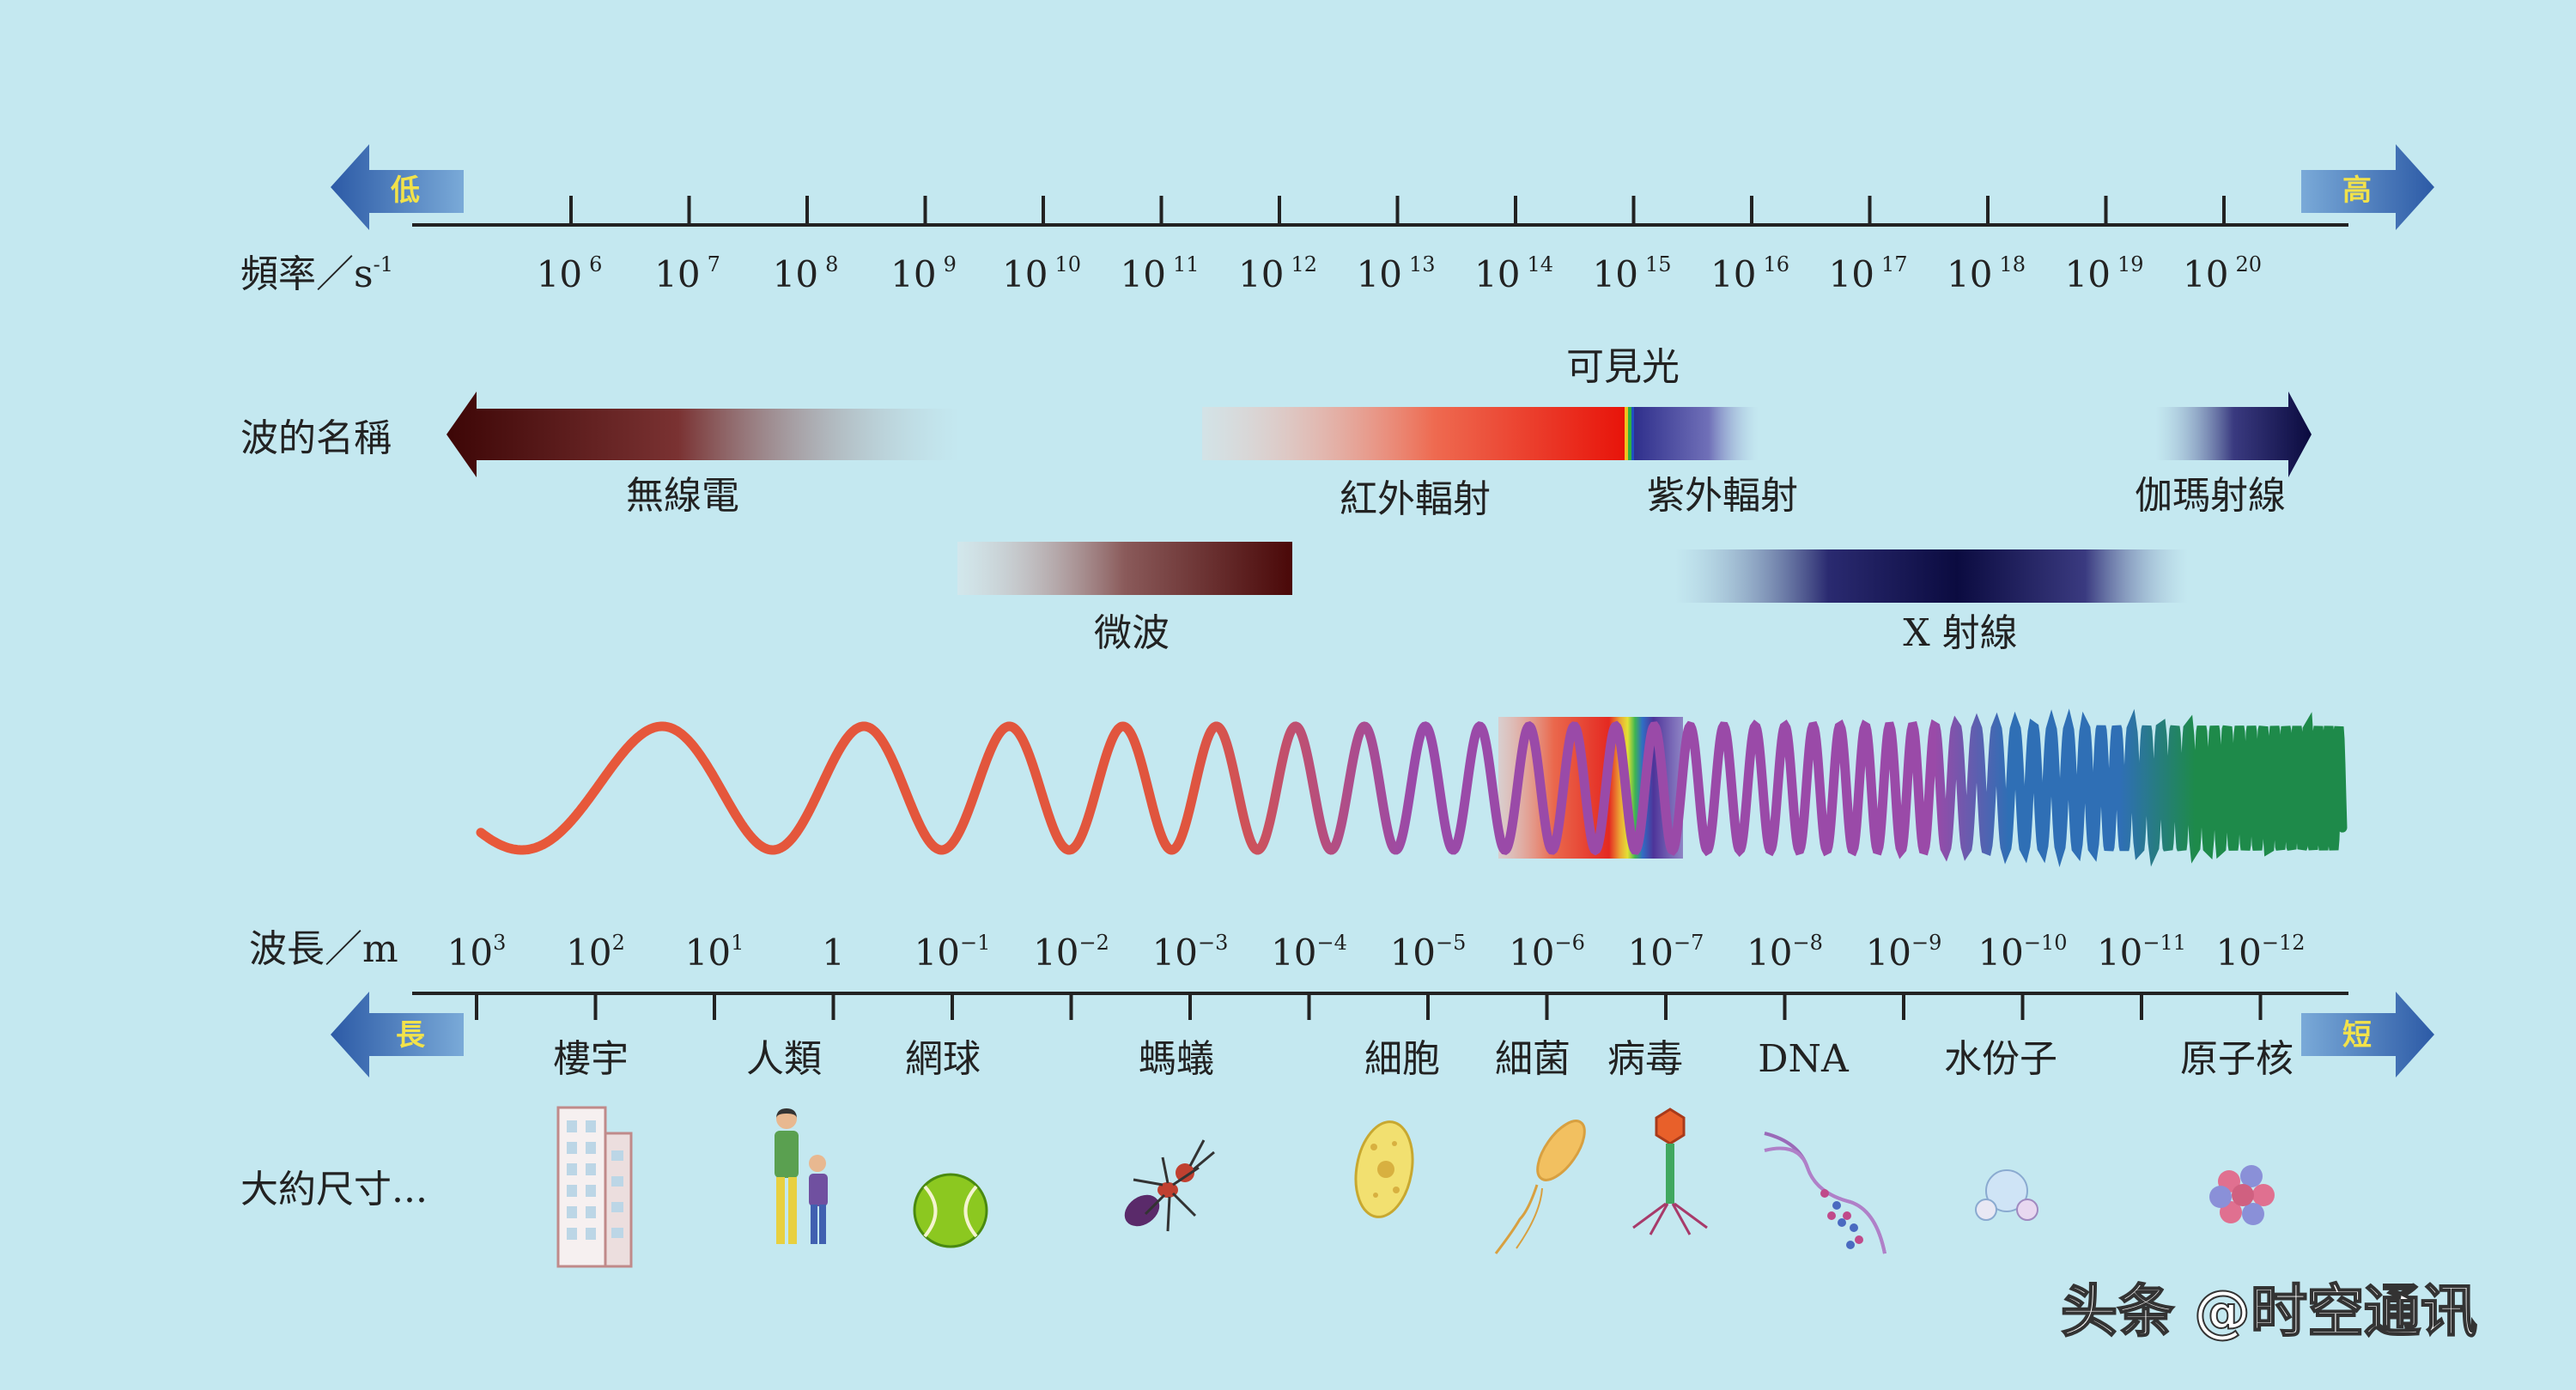  What do you see at coordinates (2284, 943) in the screenshot?
I see `tick-exponent: −12` at bounding box center [2284, 943].